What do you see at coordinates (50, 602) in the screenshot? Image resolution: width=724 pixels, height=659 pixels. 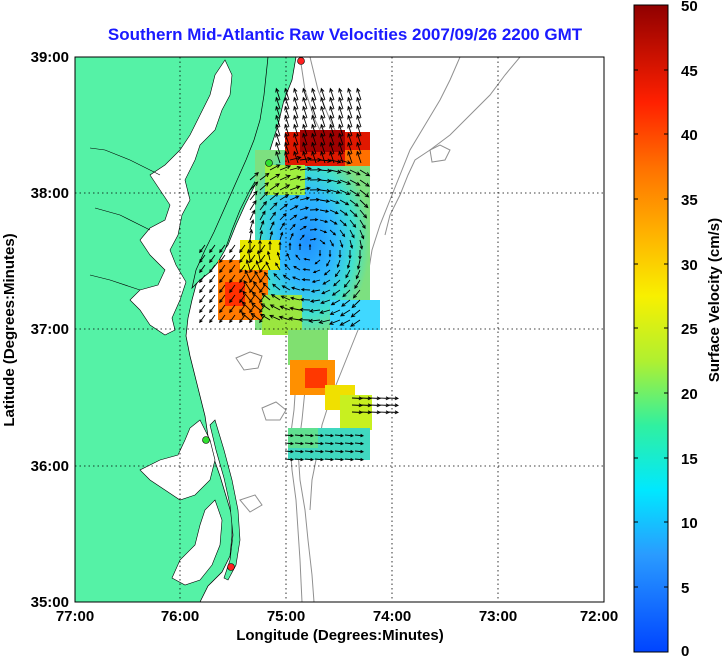 I see `y-tick-label: 35:00` at bounding box center [50, 602].